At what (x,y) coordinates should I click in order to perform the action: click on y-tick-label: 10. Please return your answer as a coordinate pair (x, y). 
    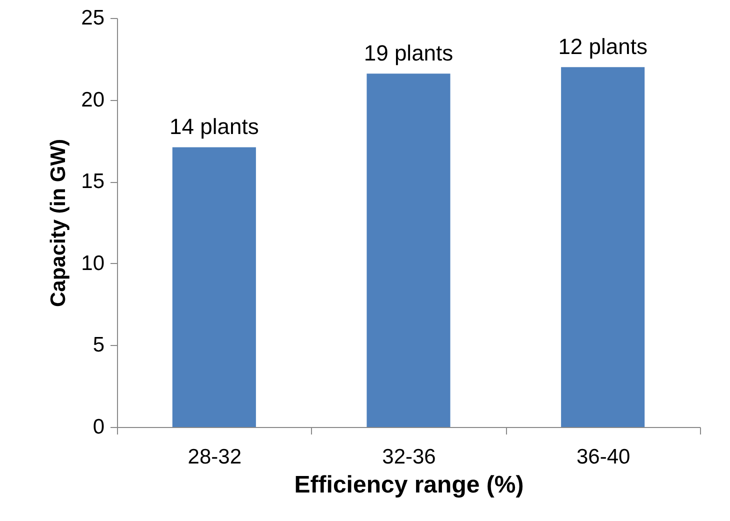
    Looking at the image, I should click on (92, 263).